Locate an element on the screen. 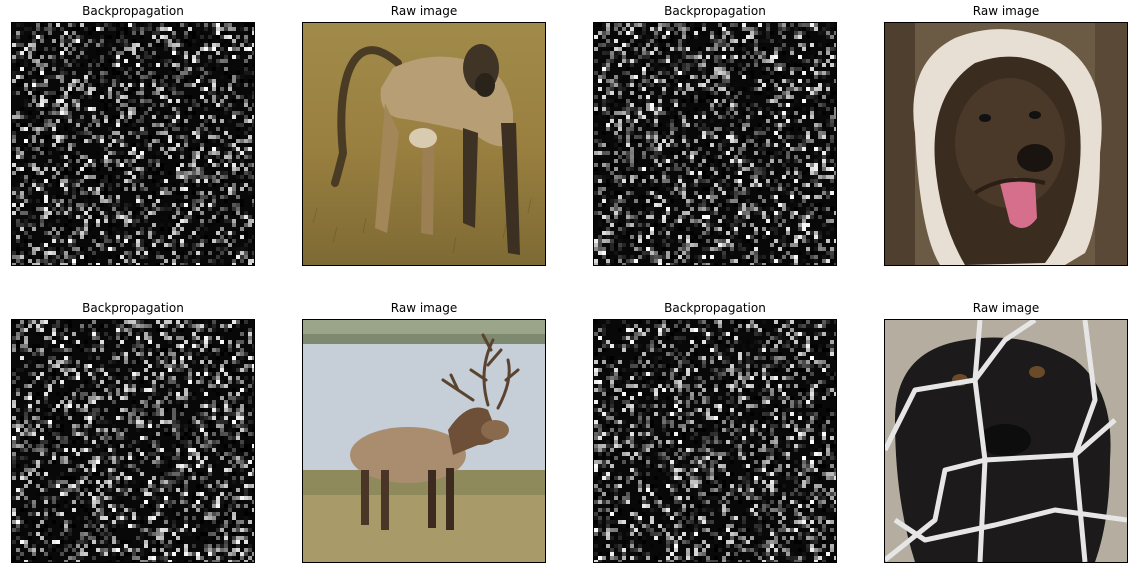  panel-raw-2: Raw image is located at coordinates (1006, 133).